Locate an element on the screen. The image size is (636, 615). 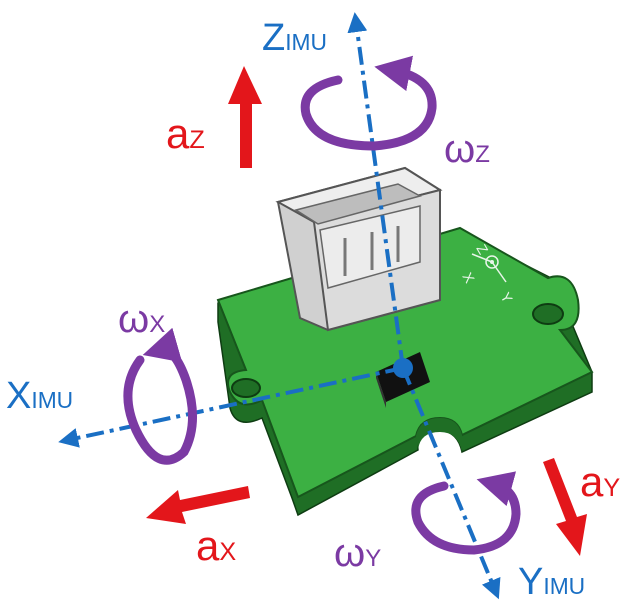
omega-x-label: ωX is located at coordinates (141, 319).